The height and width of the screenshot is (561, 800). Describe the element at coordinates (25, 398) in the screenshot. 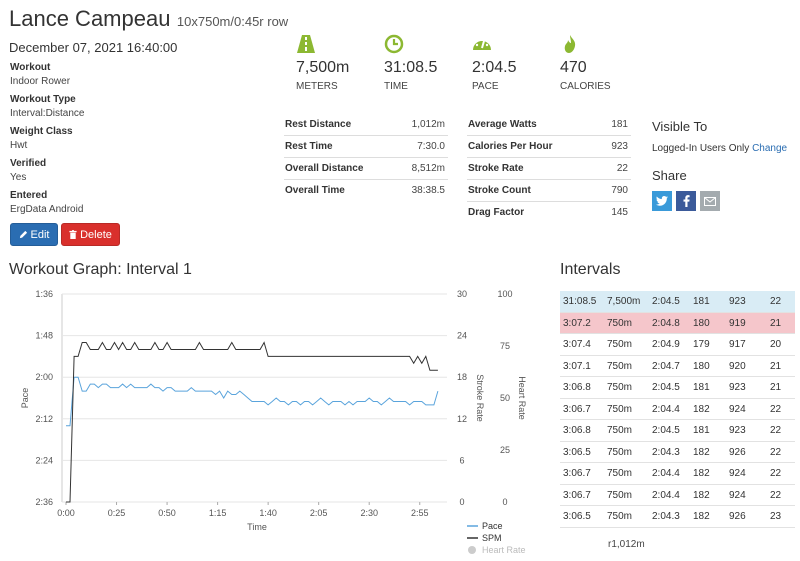

I see `pace-axis-label: Pace` at that location.